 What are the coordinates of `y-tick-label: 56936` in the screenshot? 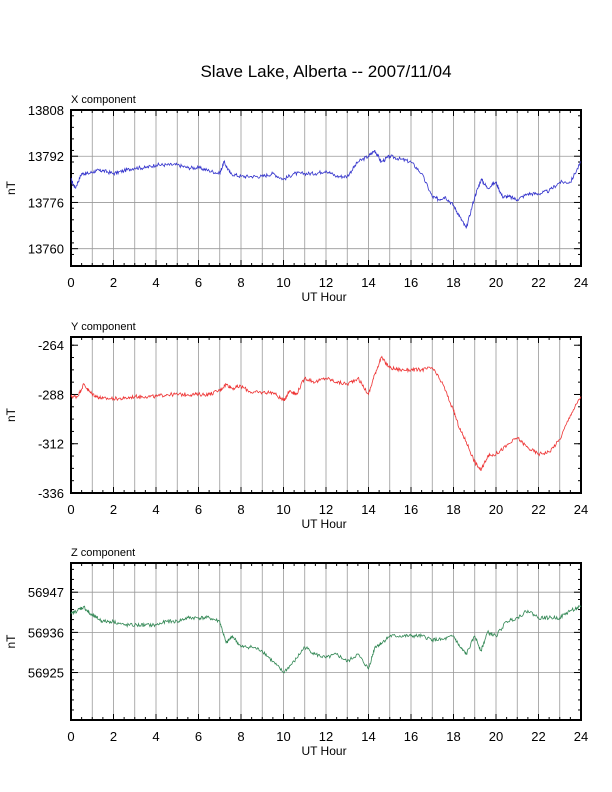 It's located at (46, 632).